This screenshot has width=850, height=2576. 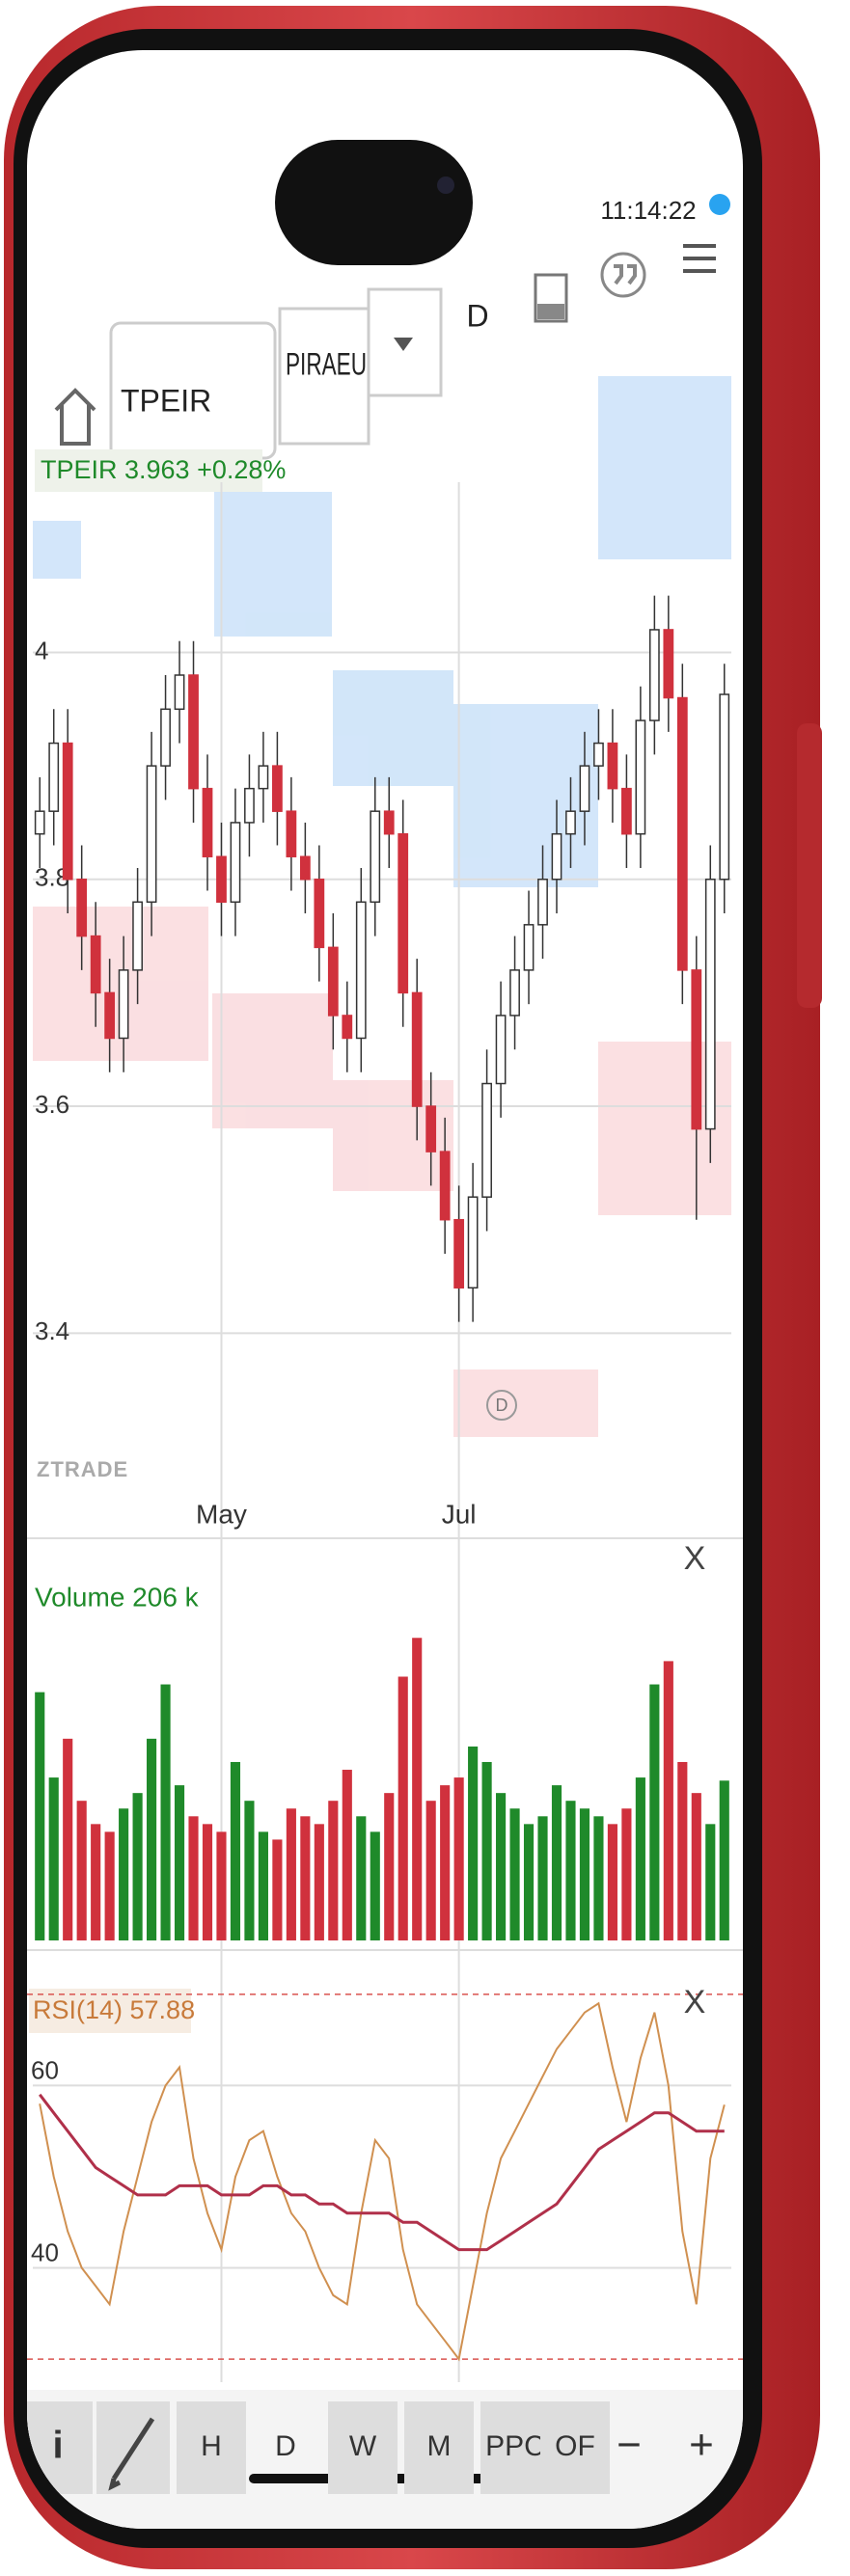 I want to click on status-dot, so click(x=719, y=204).